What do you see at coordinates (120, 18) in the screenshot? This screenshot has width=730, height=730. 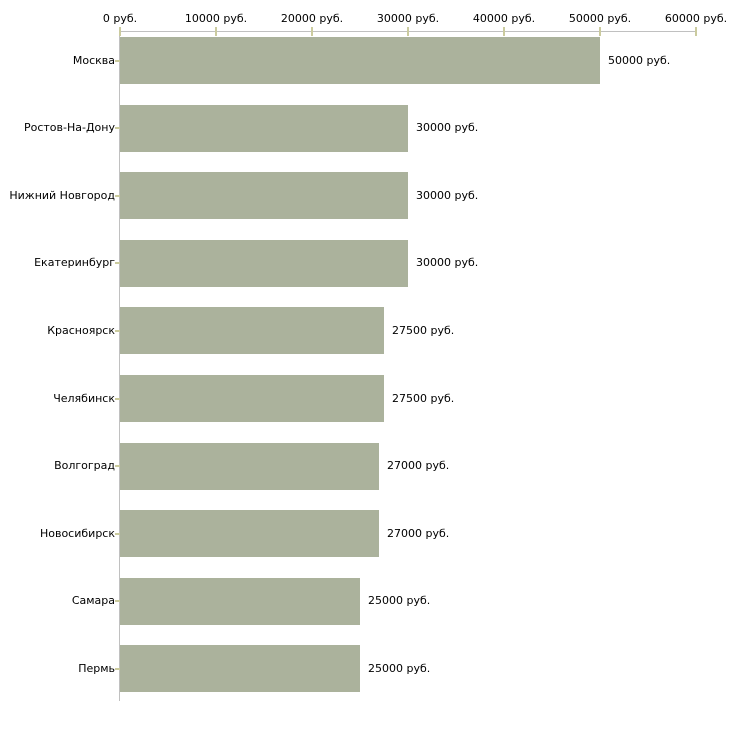 I see `x-tick-label: 0 руб.` at bounding box center [120, 18].